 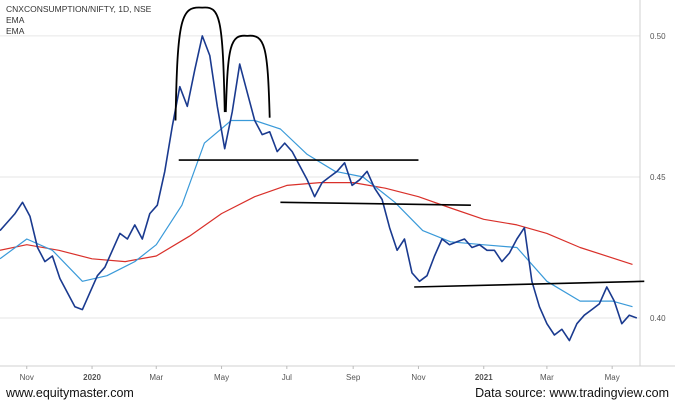 I want to click on y-tick-label: 0.40, so click(x=658, y=318).